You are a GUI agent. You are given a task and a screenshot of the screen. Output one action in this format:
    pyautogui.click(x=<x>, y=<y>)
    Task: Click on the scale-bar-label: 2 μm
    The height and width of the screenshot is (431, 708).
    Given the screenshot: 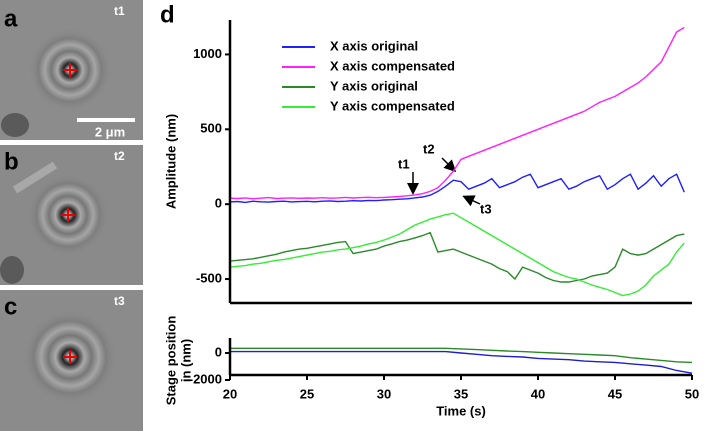 What is the action you would take?
    pyautogui.click(x=110, y=131)
    